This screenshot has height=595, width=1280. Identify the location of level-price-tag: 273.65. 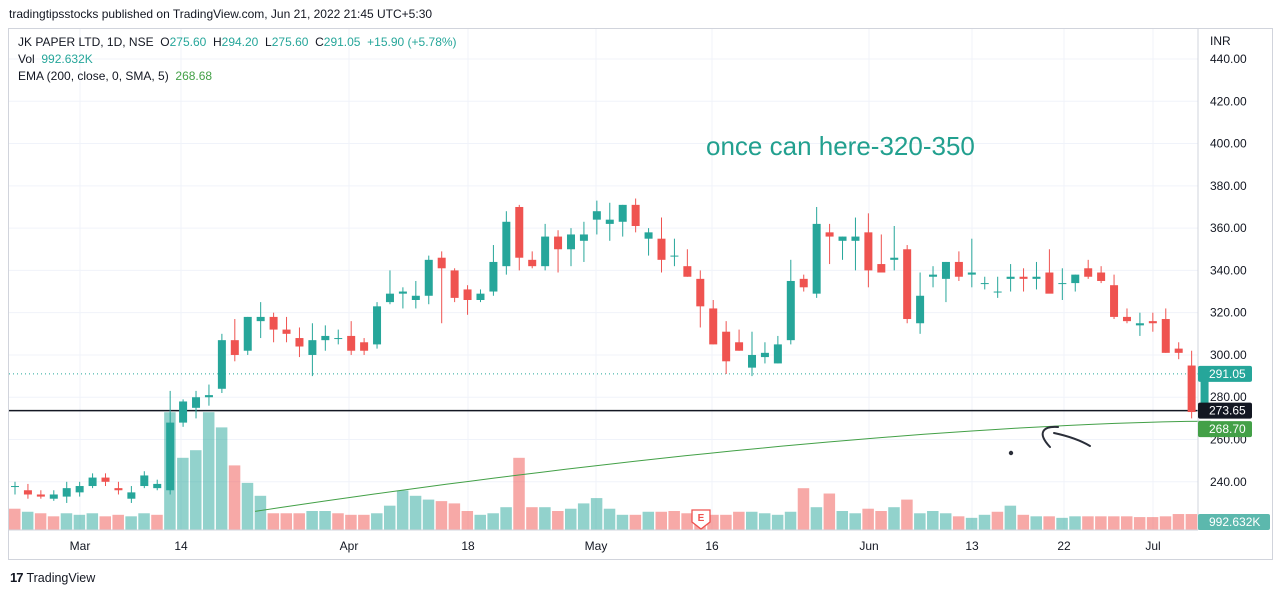
(1225, 410).